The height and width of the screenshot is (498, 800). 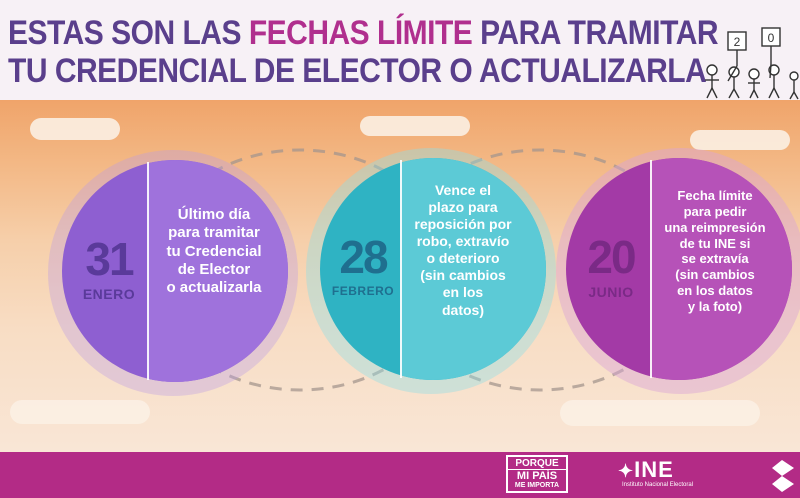 I want to click on title-line-2: TU CREDENCIAL DE ELECTOR O ACTUALIZARLA, so click(x=357, y=71).